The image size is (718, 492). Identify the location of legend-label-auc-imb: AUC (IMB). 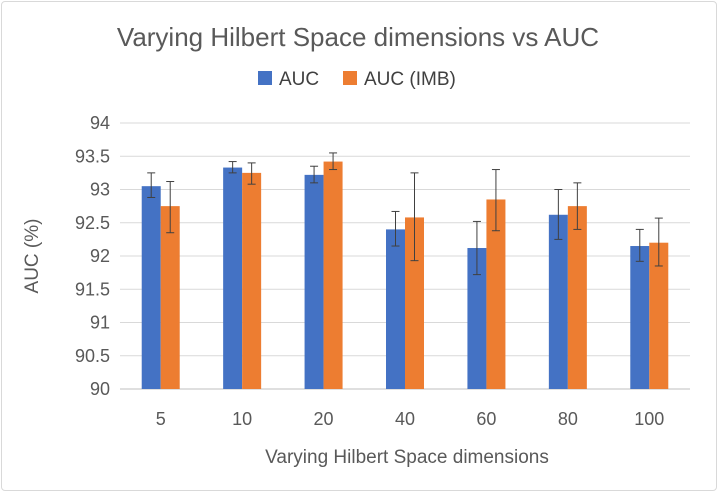
(410, 79).